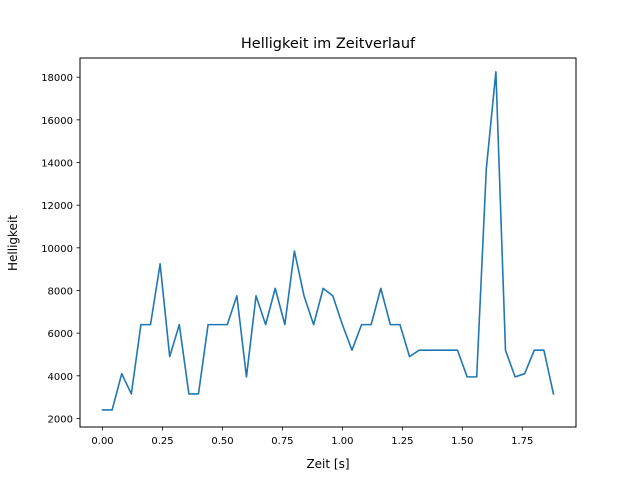  I want to click on x-tick-label: 0.50, so click(222, 441).